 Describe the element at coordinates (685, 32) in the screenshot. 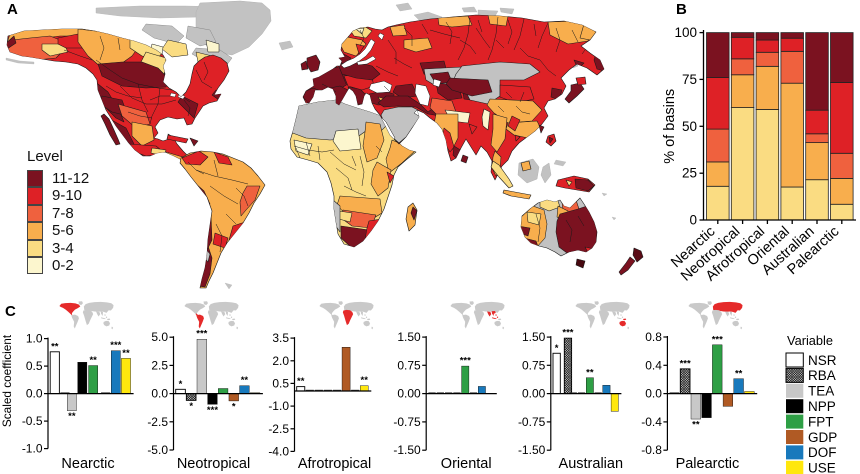

I see `svg-text: 100` at that location.